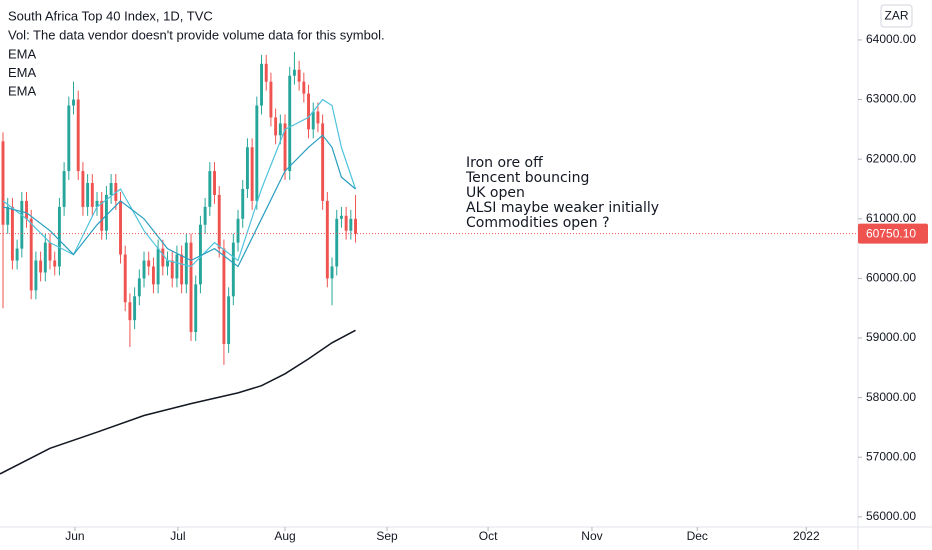  I want to click on y-tick-label: 64000.00, so click(891, 39).